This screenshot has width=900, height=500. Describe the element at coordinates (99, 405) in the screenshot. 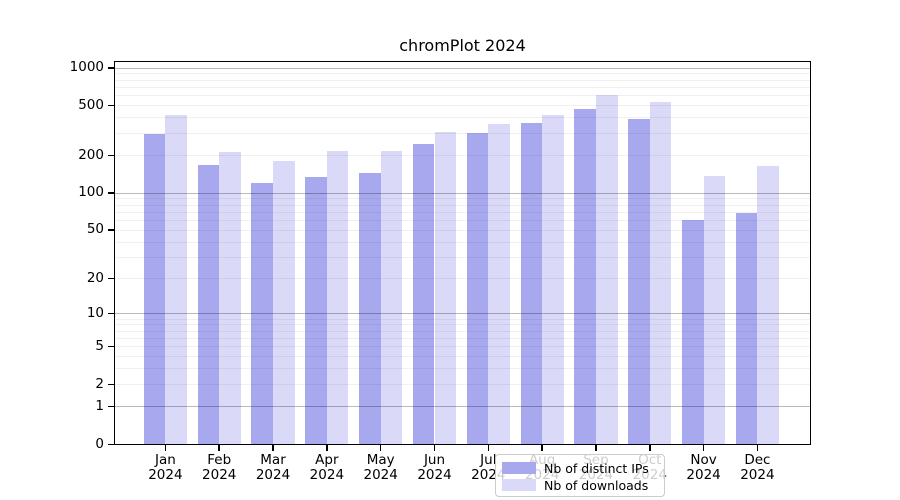

I see `y-tick-label-1: 1` at that location.